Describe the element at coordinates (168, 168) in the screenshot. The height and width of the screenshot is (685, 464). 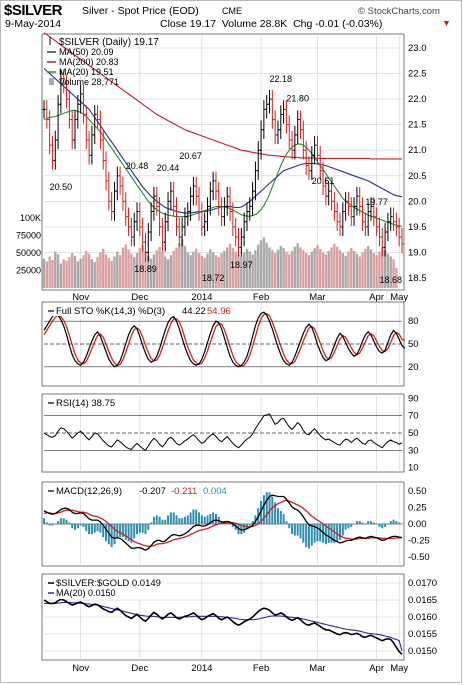
I see `price-annotation: 20.44` at that location.